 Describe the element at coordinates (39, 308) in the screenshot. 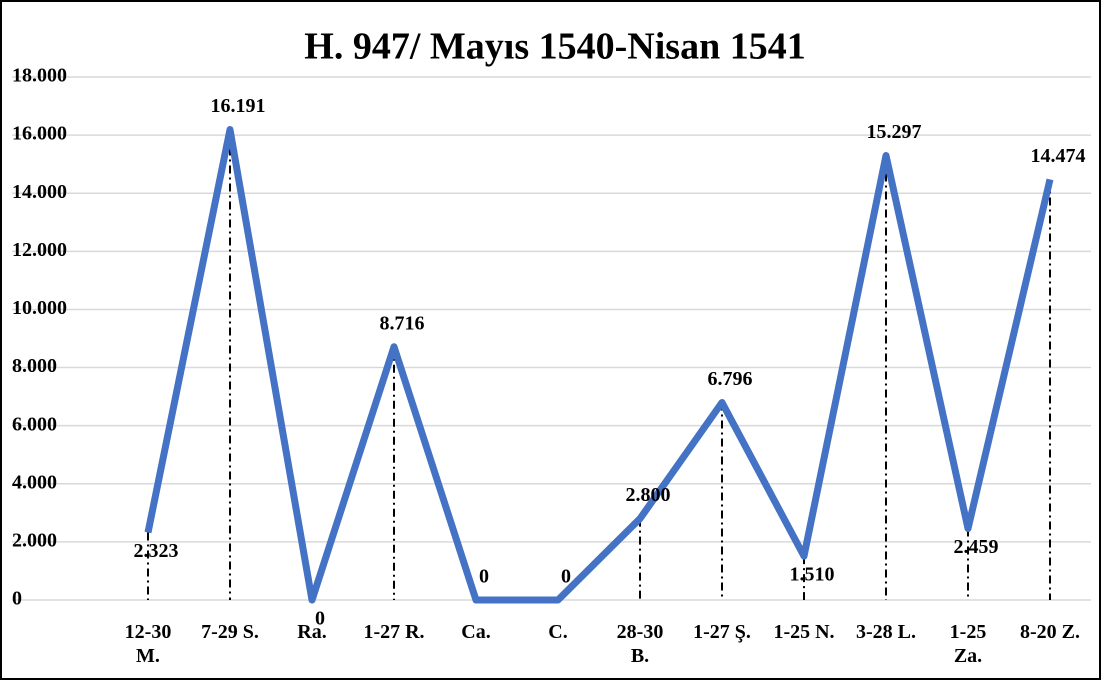

I see `y-tick-label: 10.000` at that location.